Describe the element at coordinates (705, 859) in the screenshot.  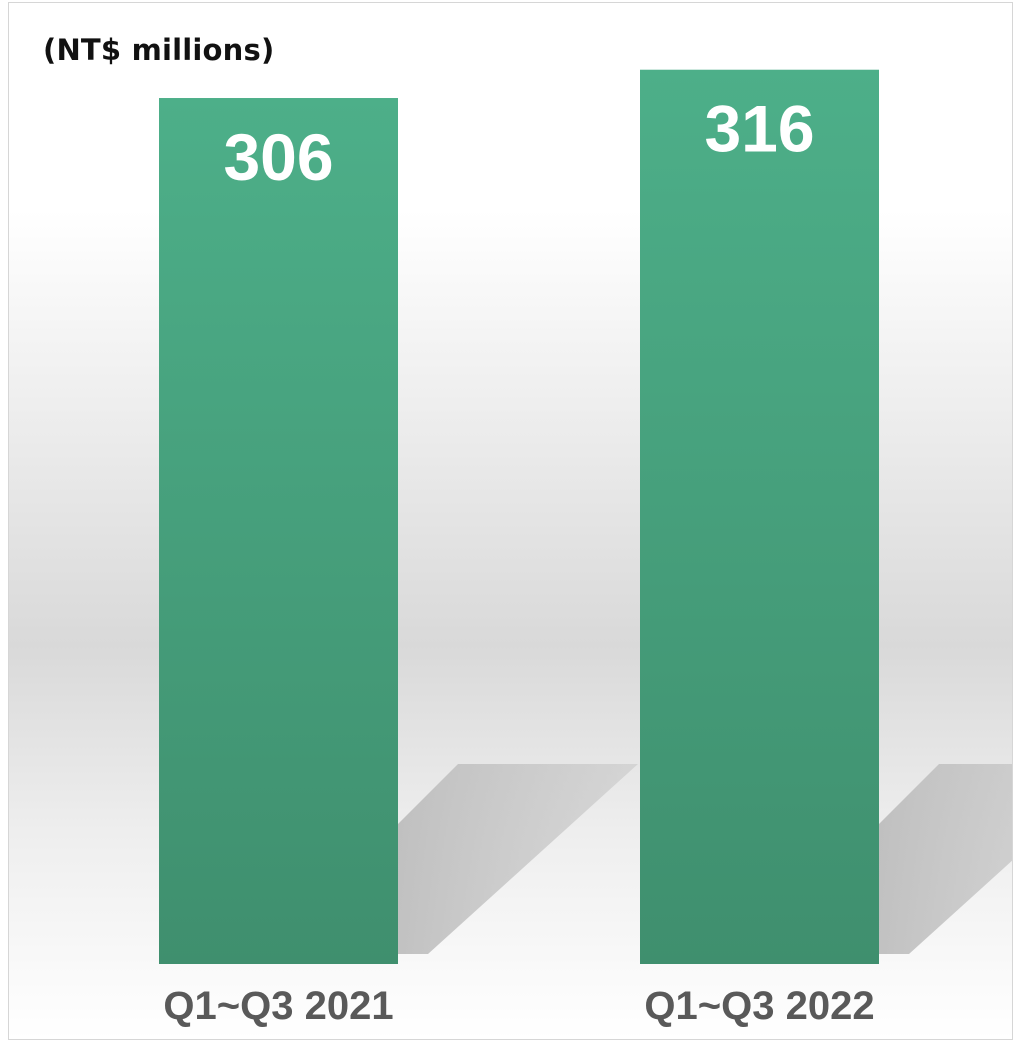
I see `bar-shadows` at that location.